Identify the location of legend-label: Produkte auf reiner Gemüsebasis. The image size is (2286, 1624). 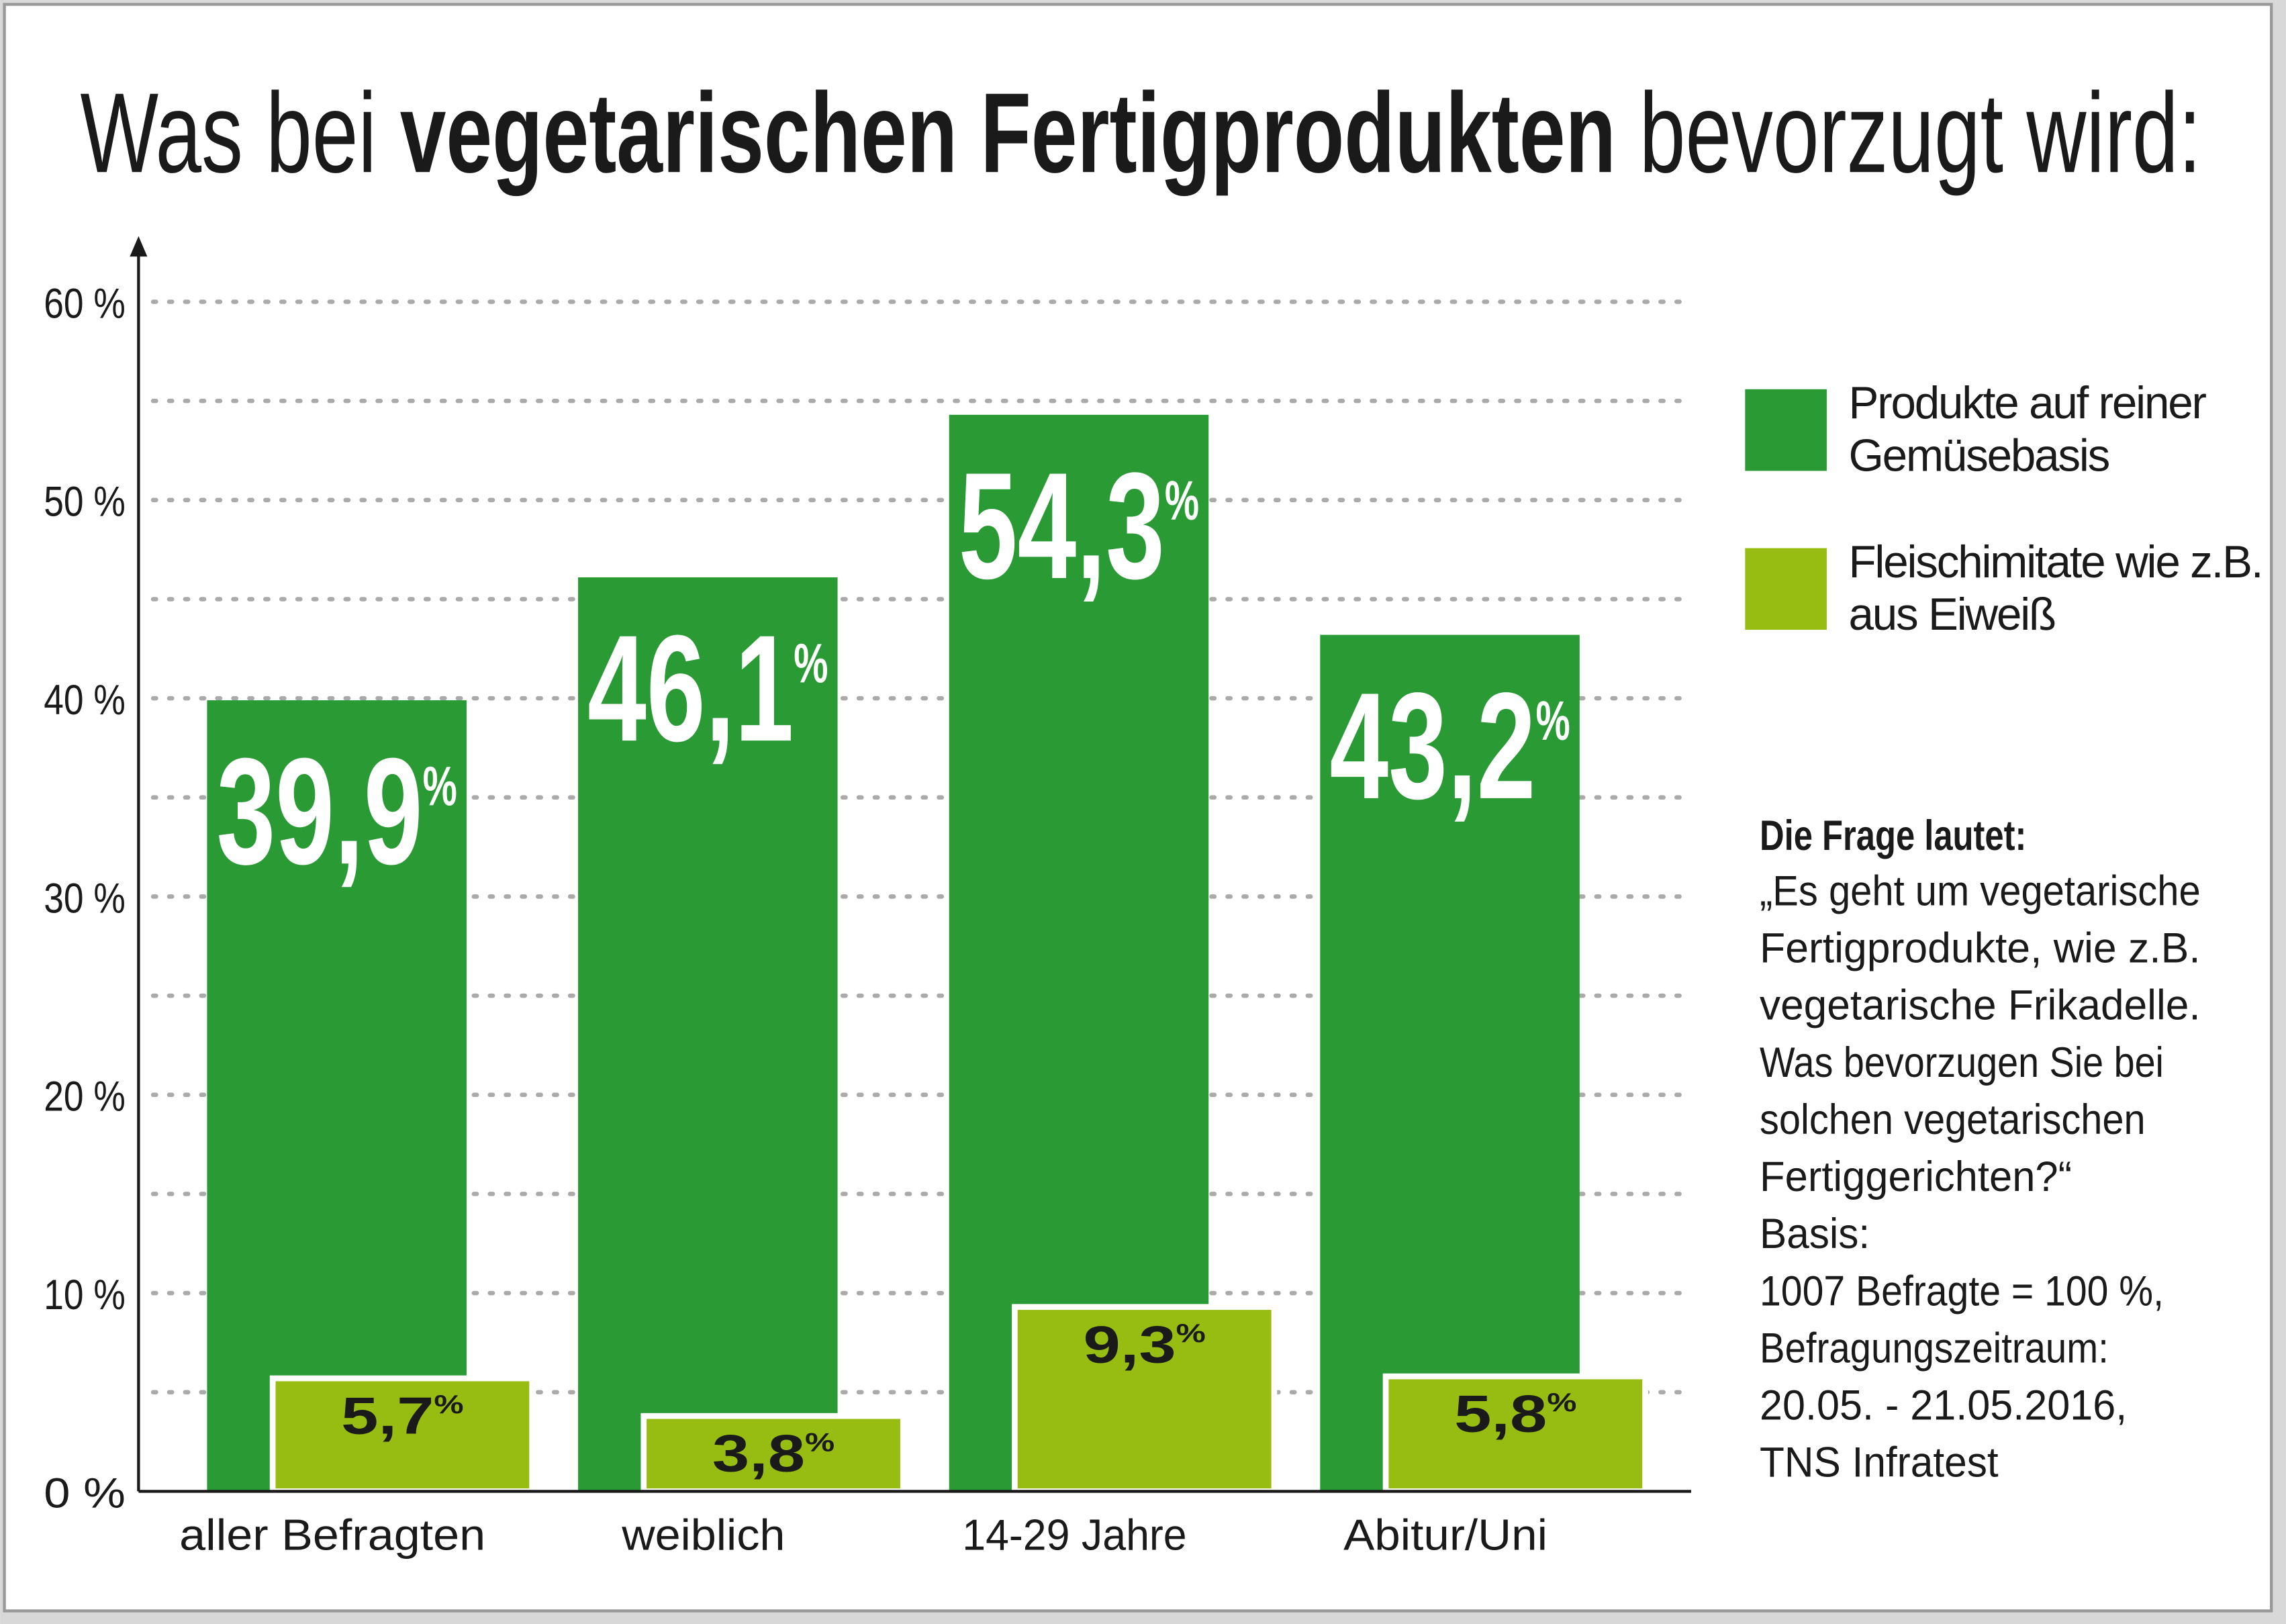
(2027, 429).